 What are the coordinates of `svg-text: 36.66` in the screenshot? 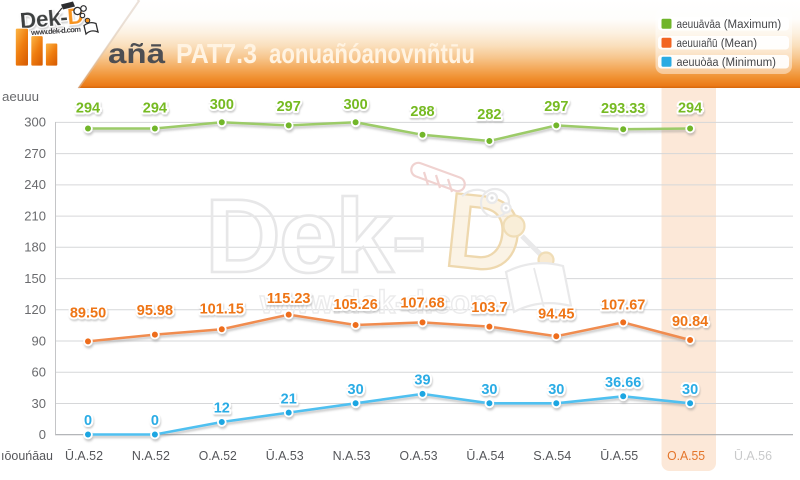 It's located at (623, 383).